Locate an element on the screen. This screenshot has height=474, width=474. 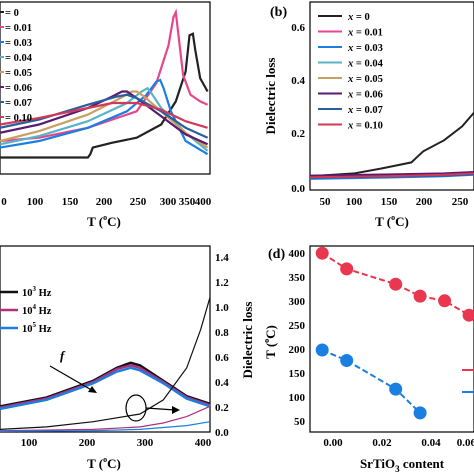
y-tick-label: 250 is located at coordinates (297, 326).